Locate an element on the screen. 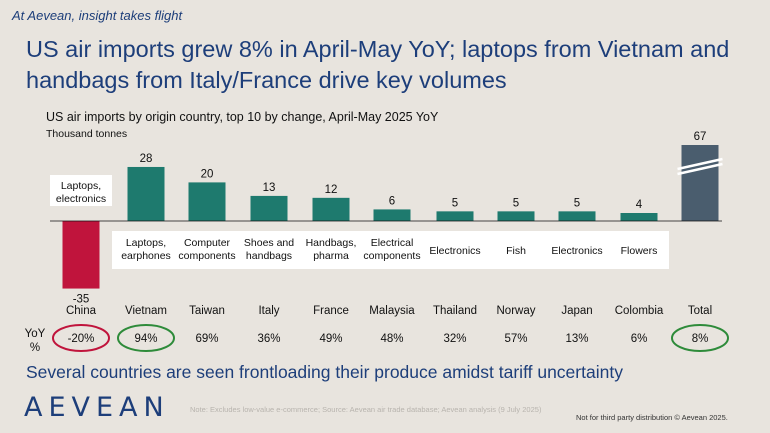 The width and height of the screenshot is (770, 433). product-label-vietnam: earphones is located at coordinates (146, 256).